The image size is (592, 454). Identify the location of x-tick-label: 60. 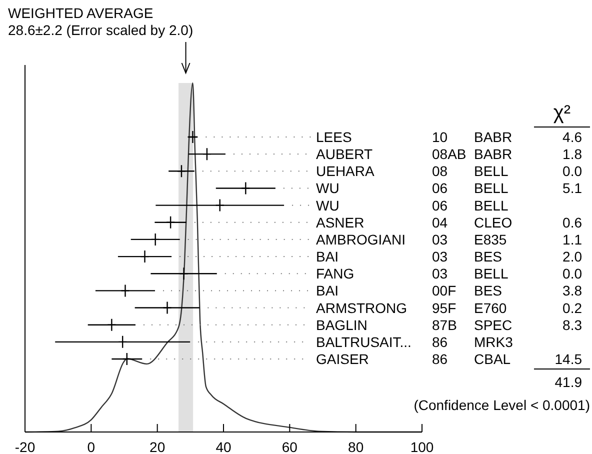
(290, 446).